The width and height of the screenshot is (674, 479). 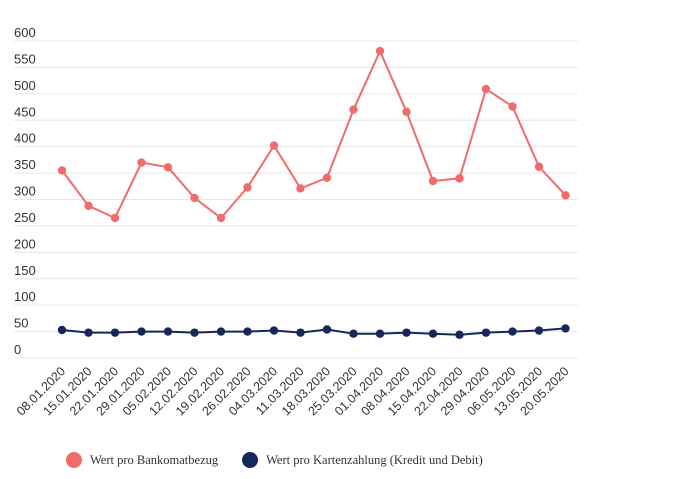 I want to click on y-tick-label: 50, so click(x=21, y=323).